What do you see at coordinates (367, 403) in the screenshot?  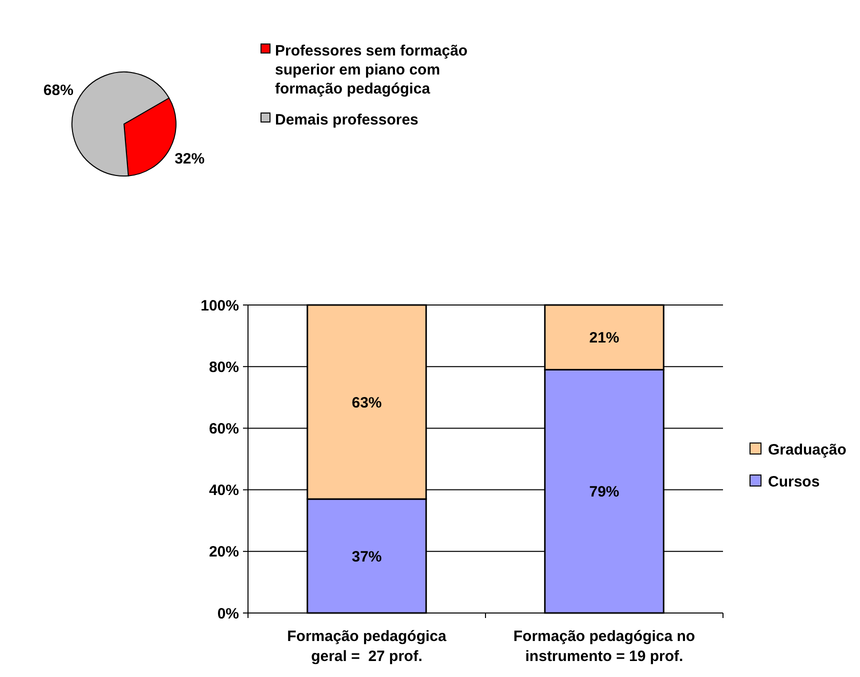 I see `data-label: 63%` at bounding box center [367, 403].